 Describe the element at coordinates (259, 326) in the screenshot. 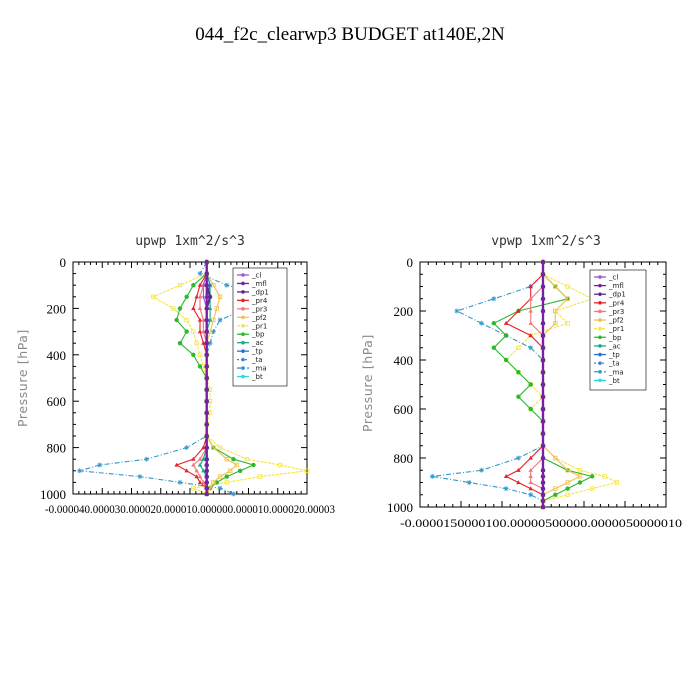

I see `legend-label: _pr1` at that location.